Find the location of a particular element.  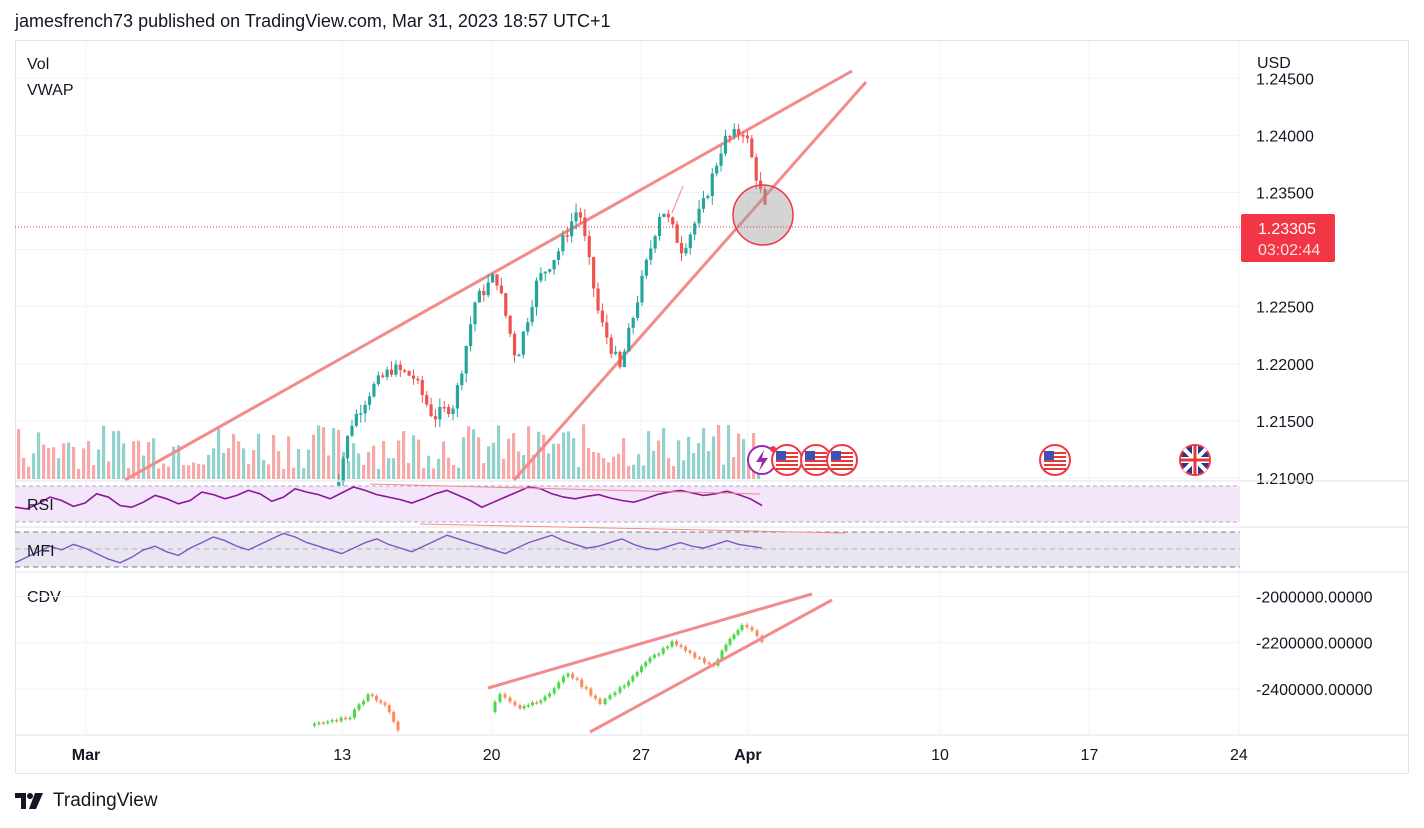

cdv-wedge-lower-line is located at coordinates (711, 666).